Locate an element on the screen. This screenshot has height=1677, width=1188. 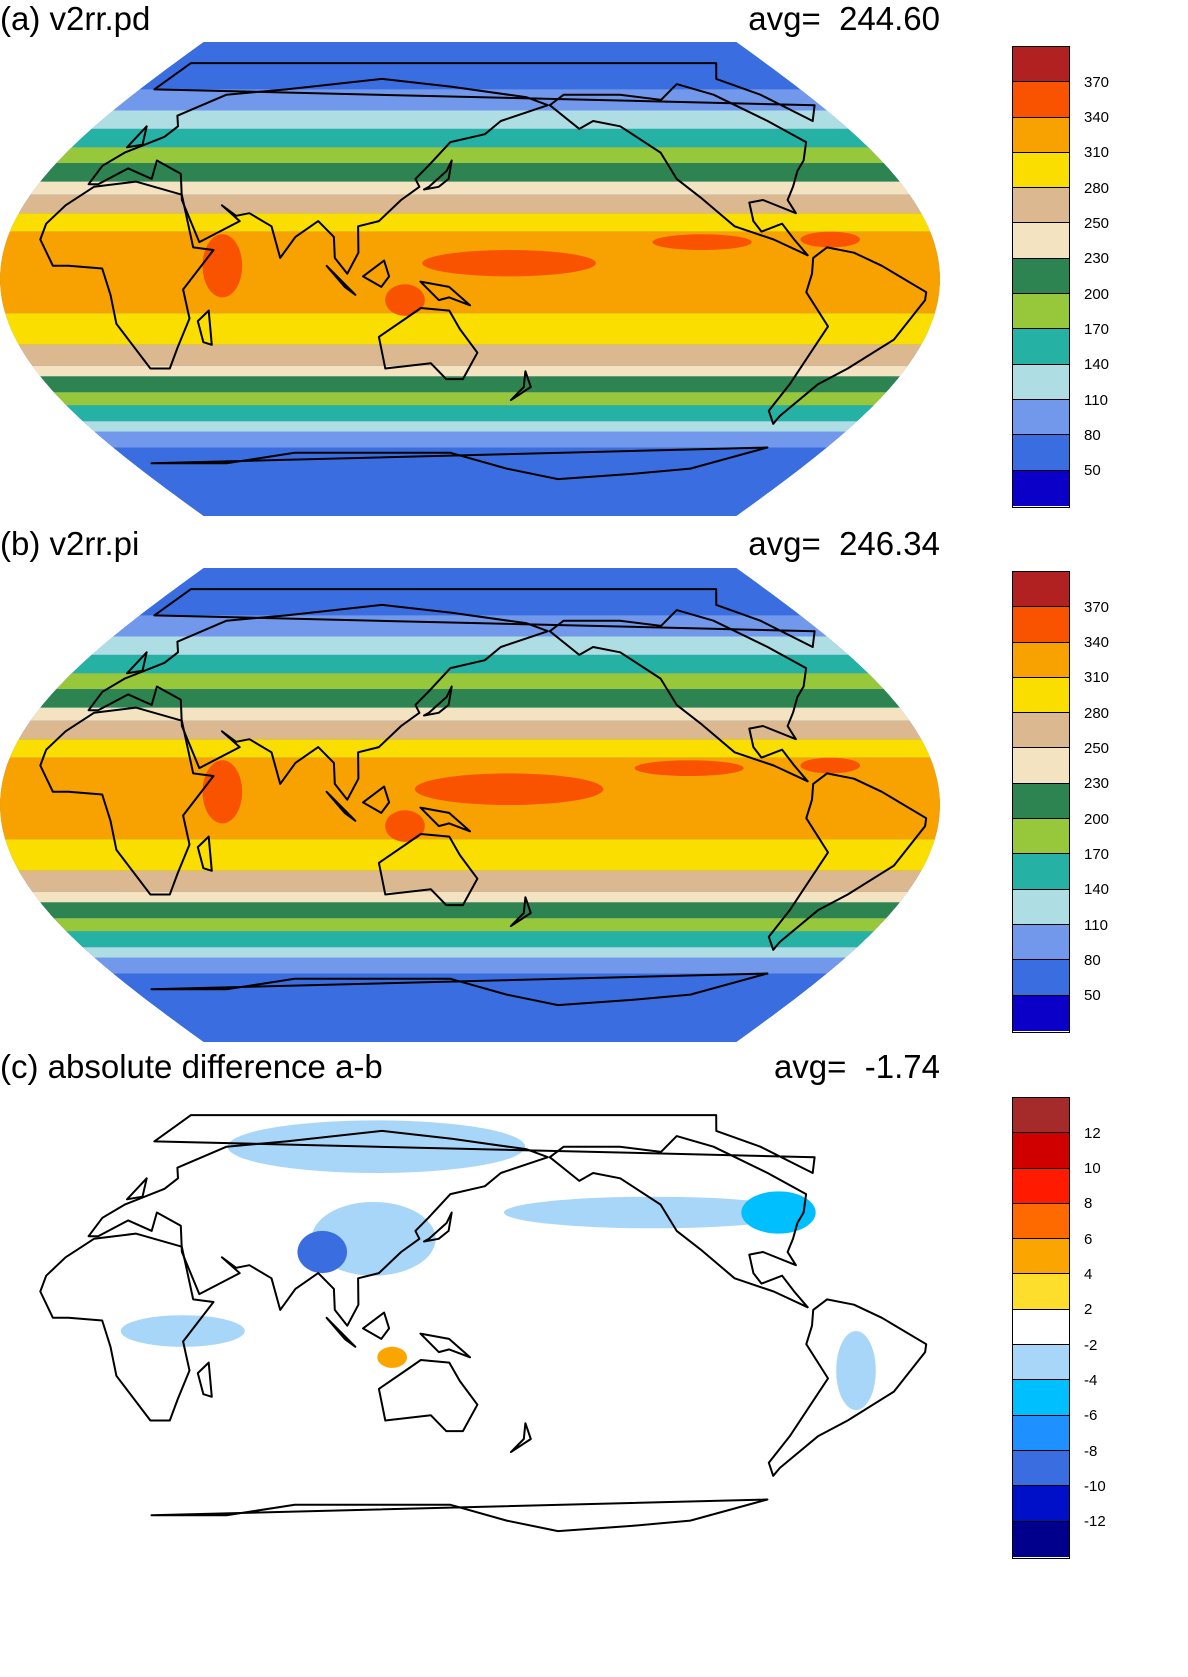
colorbar-a is located at coordinates (1041, 277).